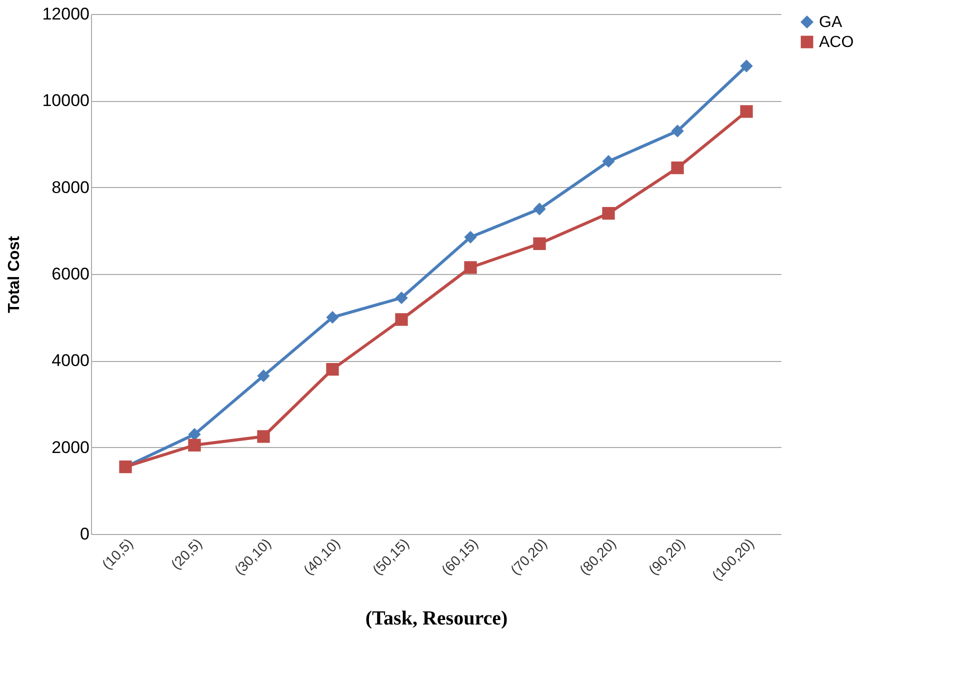  Describe the element at coordinates (836, 42) in the screenshot. I see `legend-label: ACO` at that location.